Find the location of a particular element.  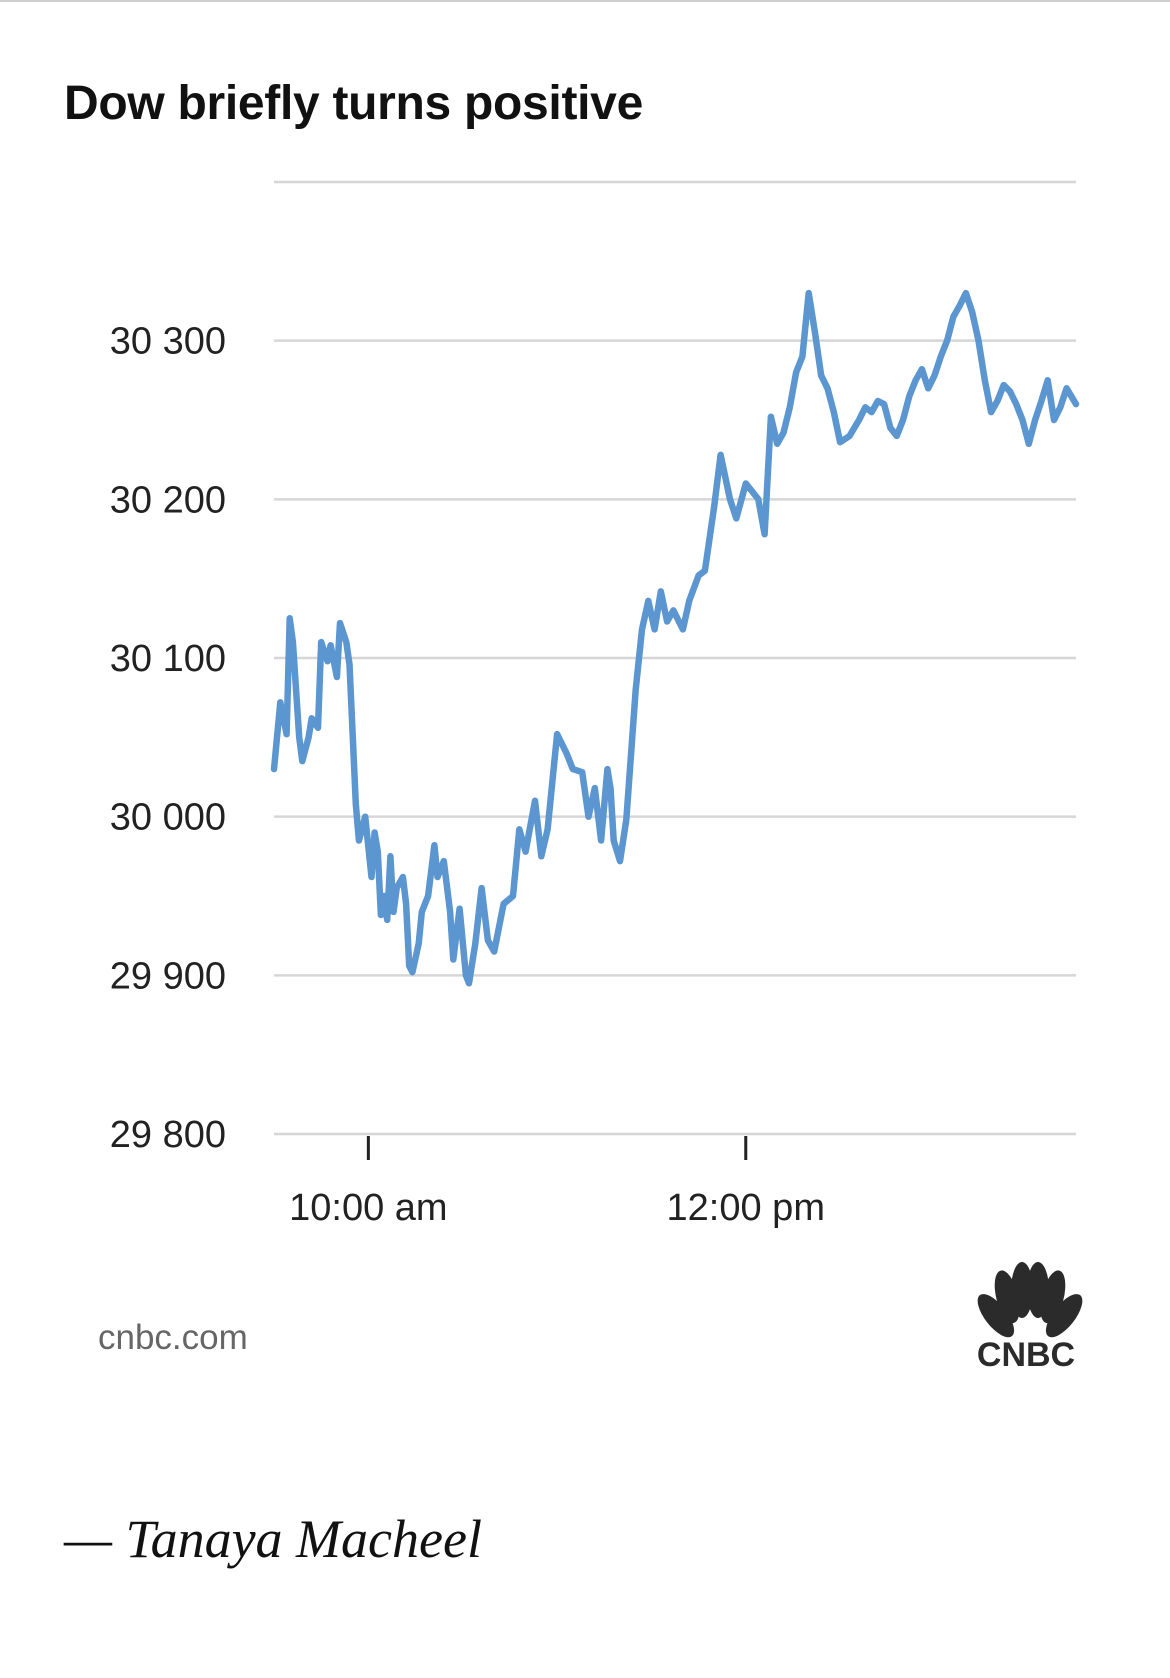

source-label: cnbc.com is located at coordinates (173, 1337).